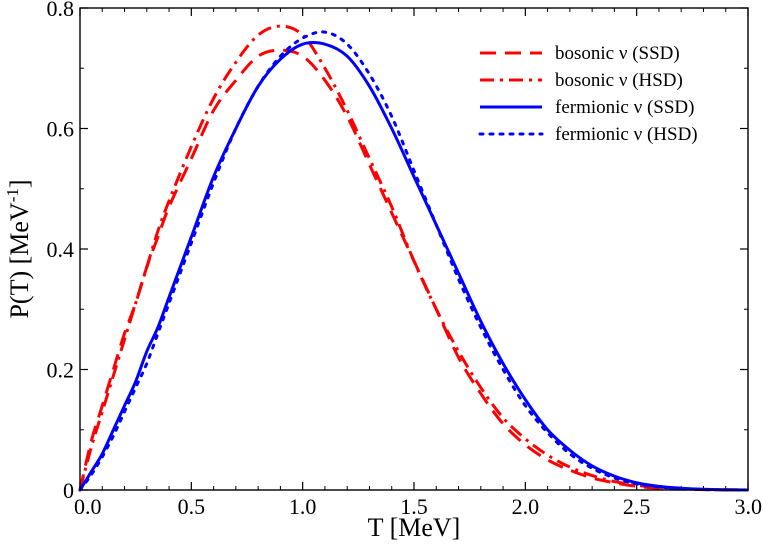 This screenshot has height=545, width=763. I want to click on y-axis-title-sup: -1, so click(12, 195).